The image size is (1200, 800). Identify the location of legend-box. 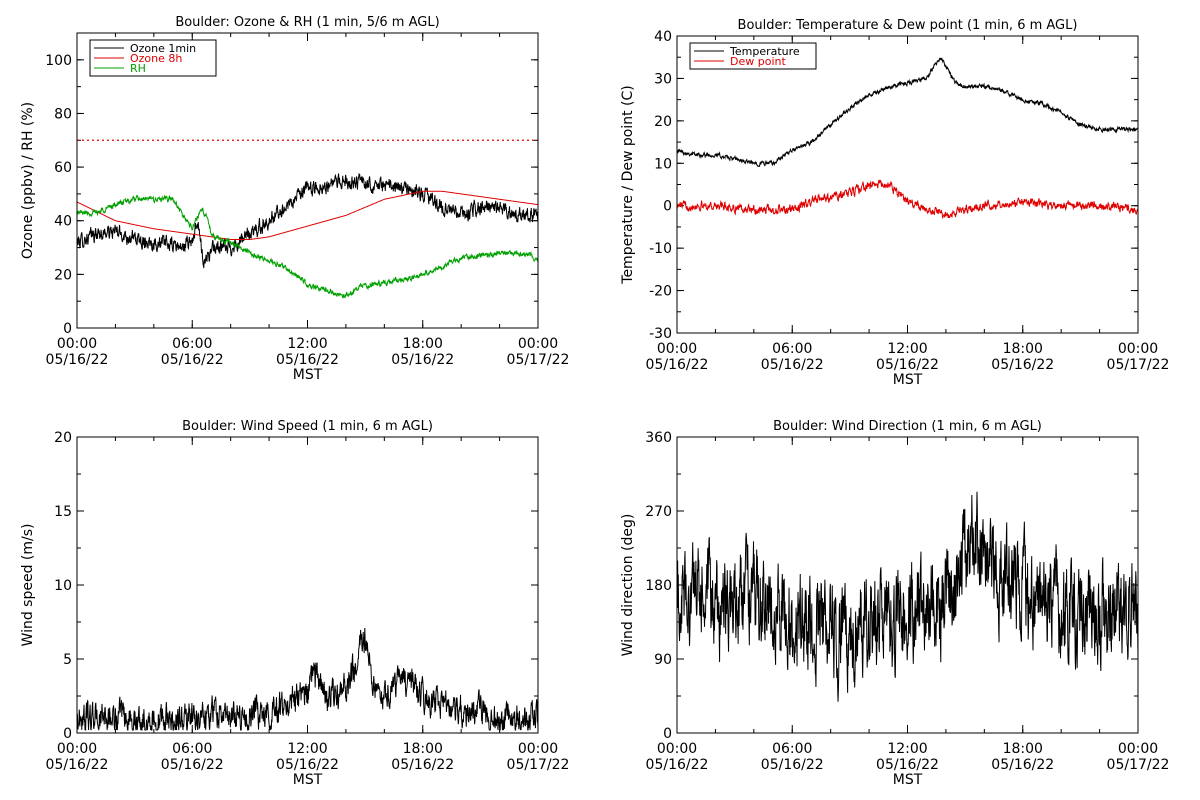
(753, 56).